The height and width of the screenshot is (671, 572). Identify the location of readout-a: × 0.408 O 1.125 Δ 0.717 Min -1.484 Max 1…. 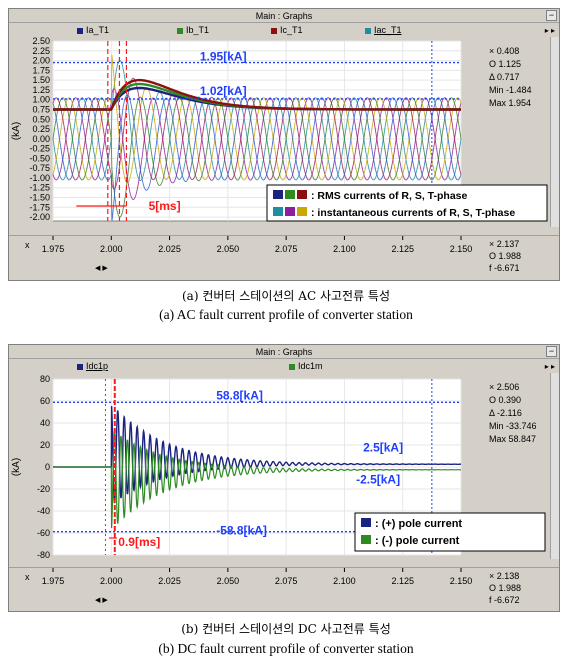
(510, 77).